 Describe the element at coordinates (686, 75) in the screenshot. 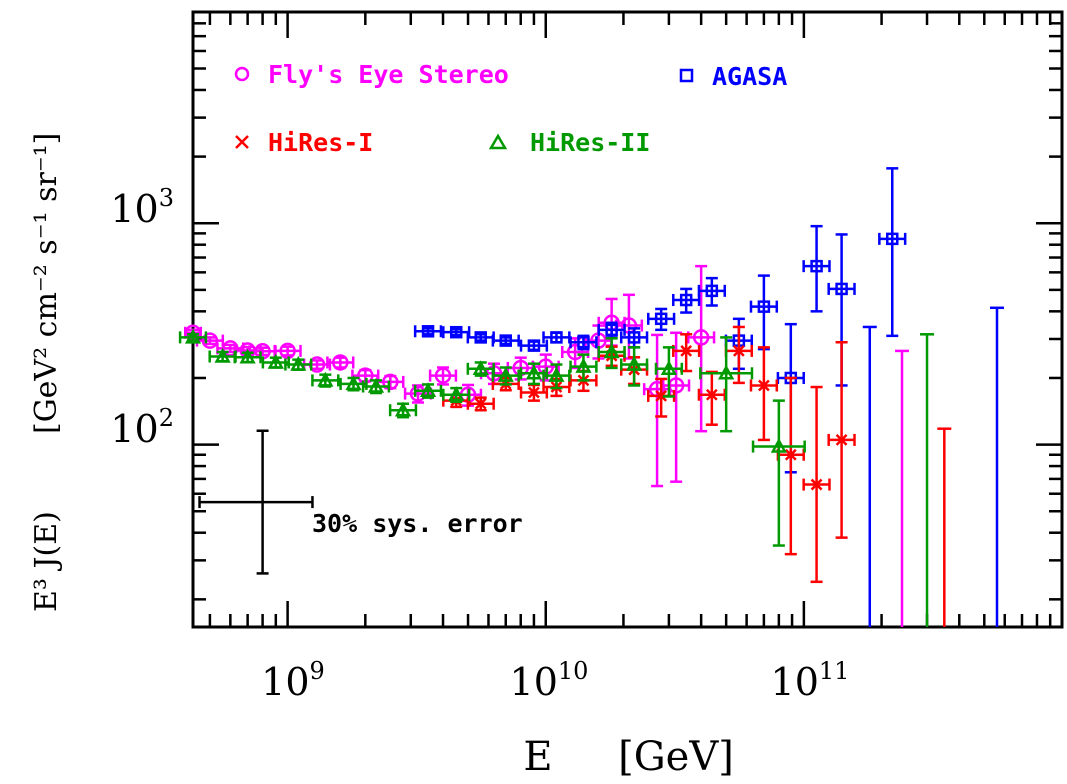

I see `legend-marker-square` at that location.